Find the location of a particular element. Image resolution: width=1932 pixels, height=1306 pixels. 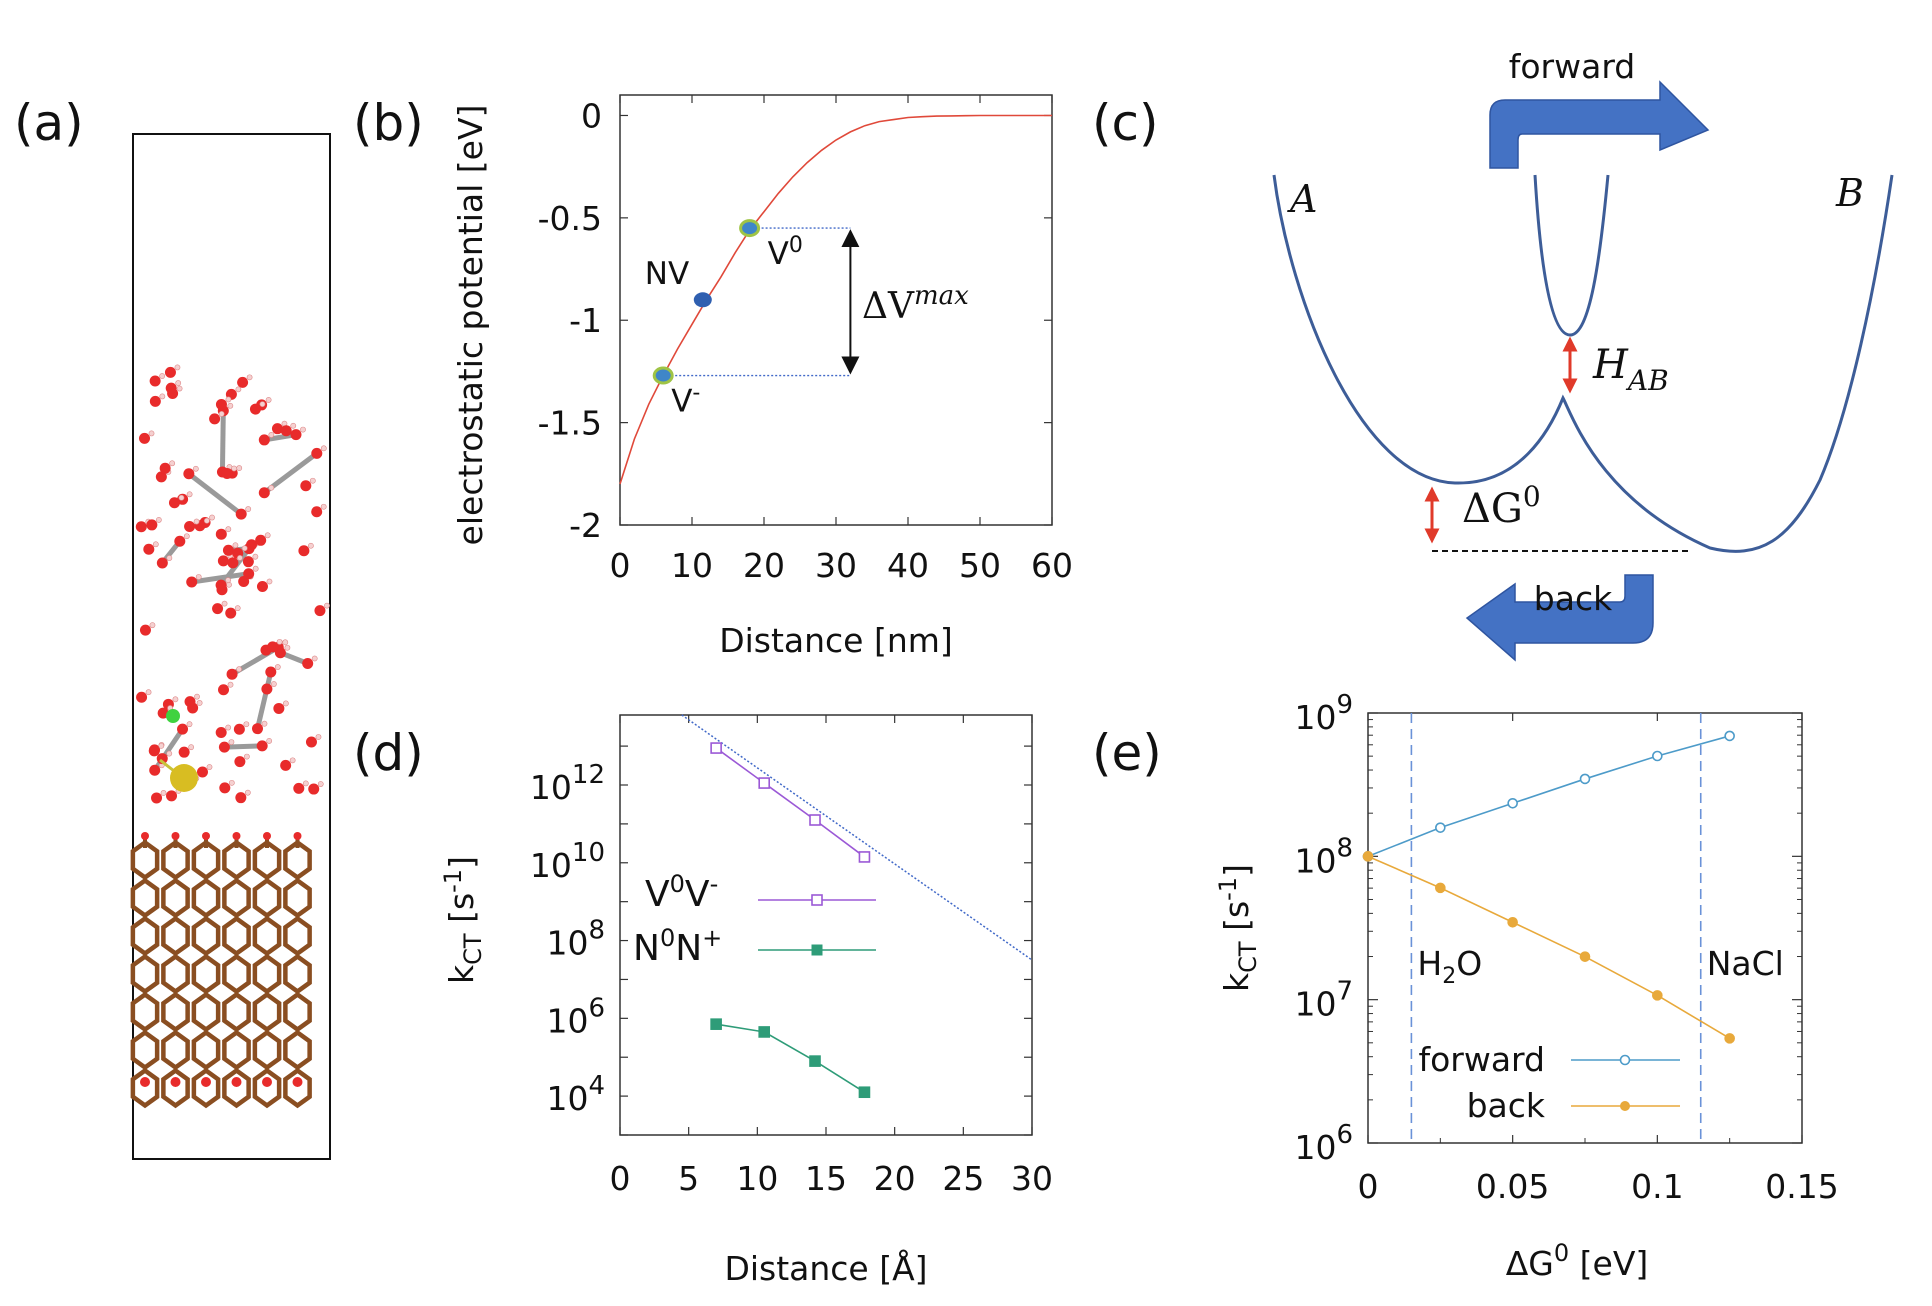

data-point-back is located at coordinates (1657, 995).